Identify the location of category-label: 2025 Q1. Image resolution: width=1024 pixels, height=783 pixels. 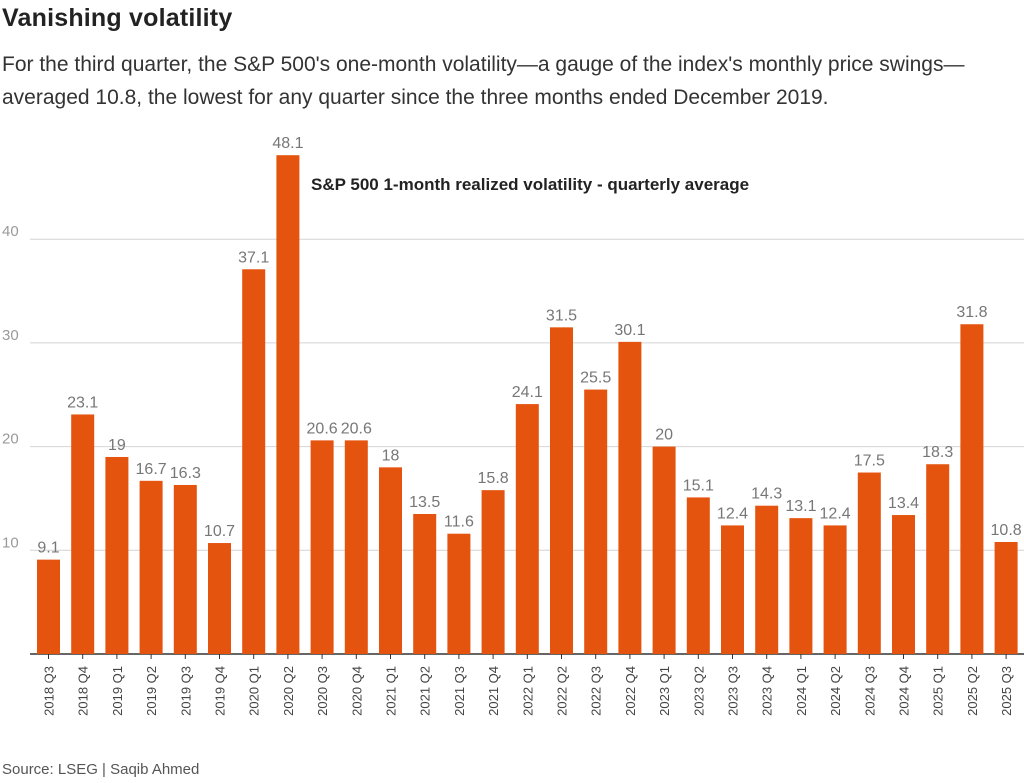
(938, 691).